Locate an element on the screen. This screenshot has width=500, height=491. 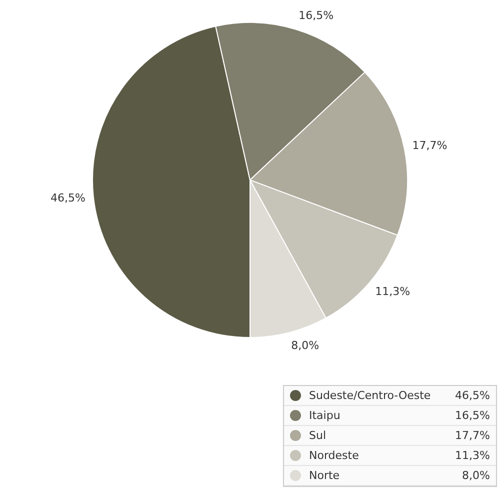
text: 46,5% is located at coordinates (472, 395).